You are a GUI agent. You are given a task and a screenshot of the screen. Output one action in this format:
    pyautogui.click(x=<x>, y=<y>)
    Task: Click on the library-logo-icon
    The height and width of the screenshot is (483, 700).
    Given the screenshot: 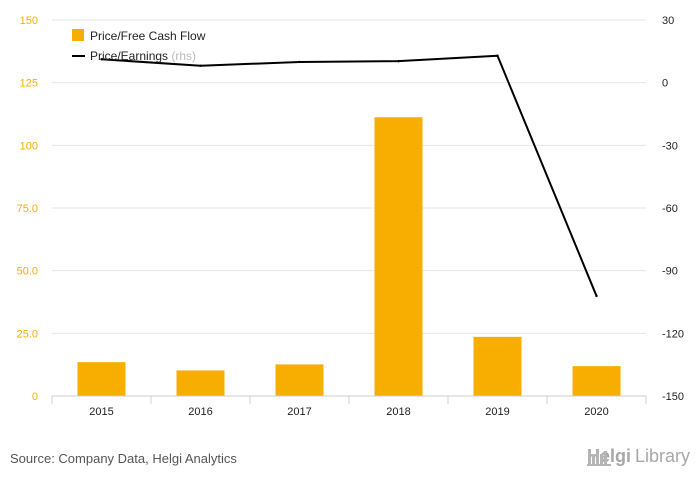 What is the action you would take?
    pyautogui.click(x=598, y=458)
    